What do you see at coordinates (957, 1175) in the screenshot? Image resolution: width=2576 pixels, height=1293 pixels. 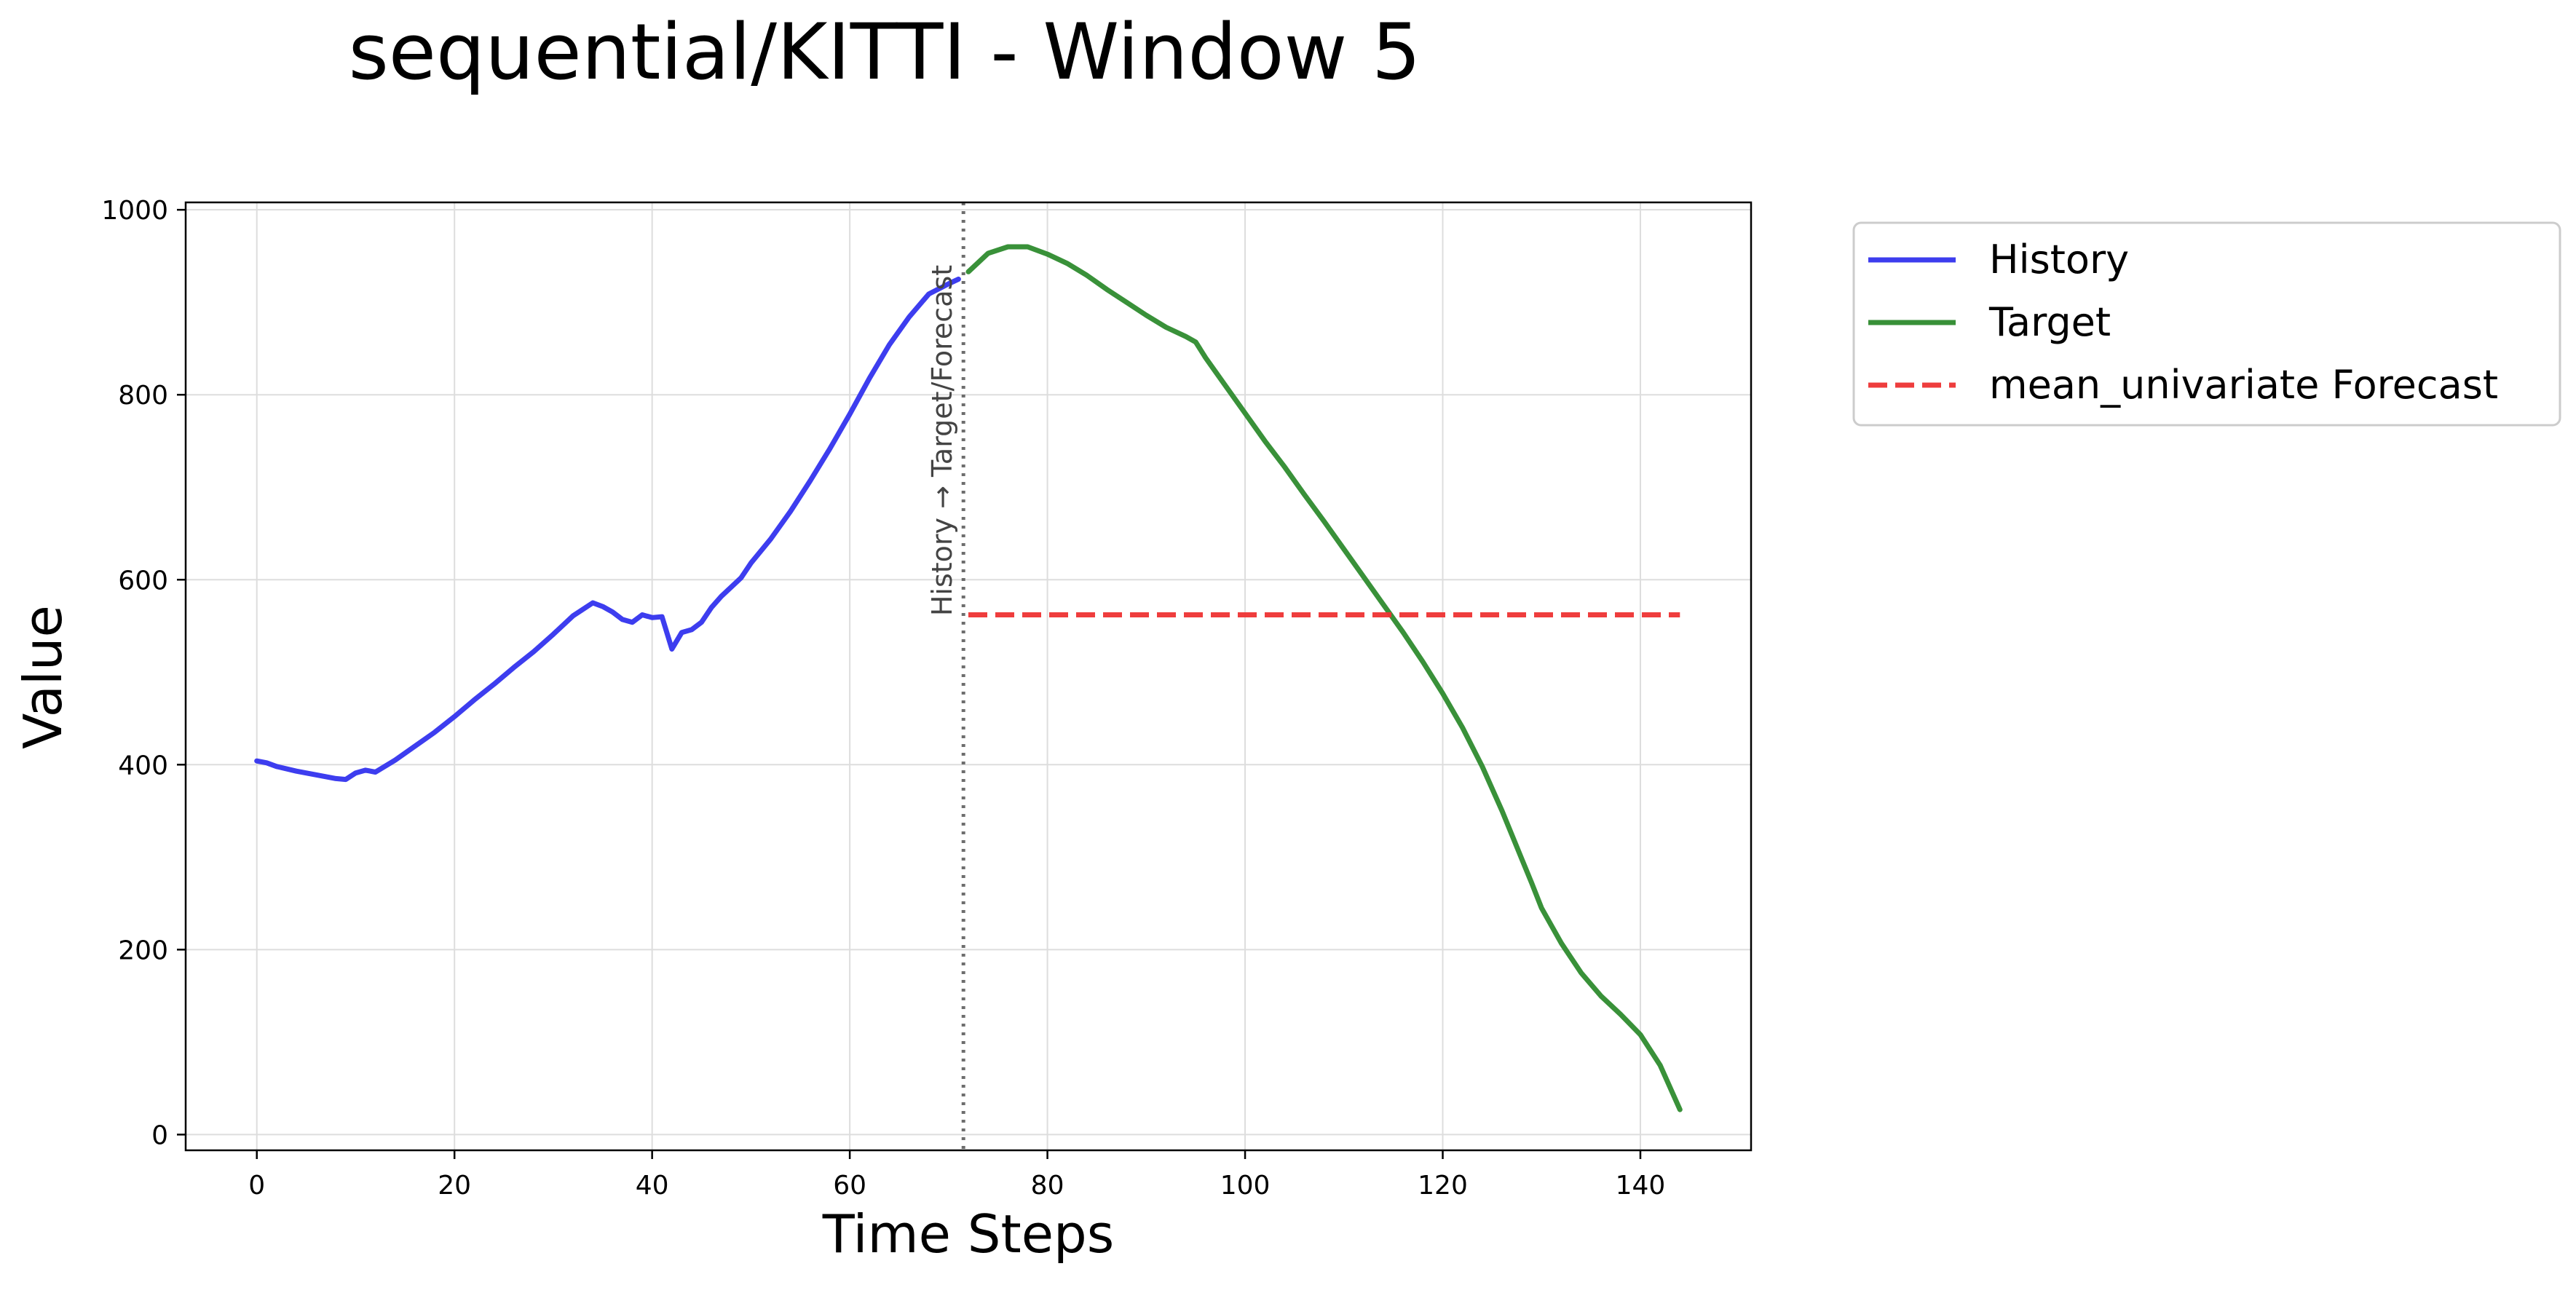 I see `x-axis: 0 20 40 60 80 100 120 140` at bounding box center [957, 1175].